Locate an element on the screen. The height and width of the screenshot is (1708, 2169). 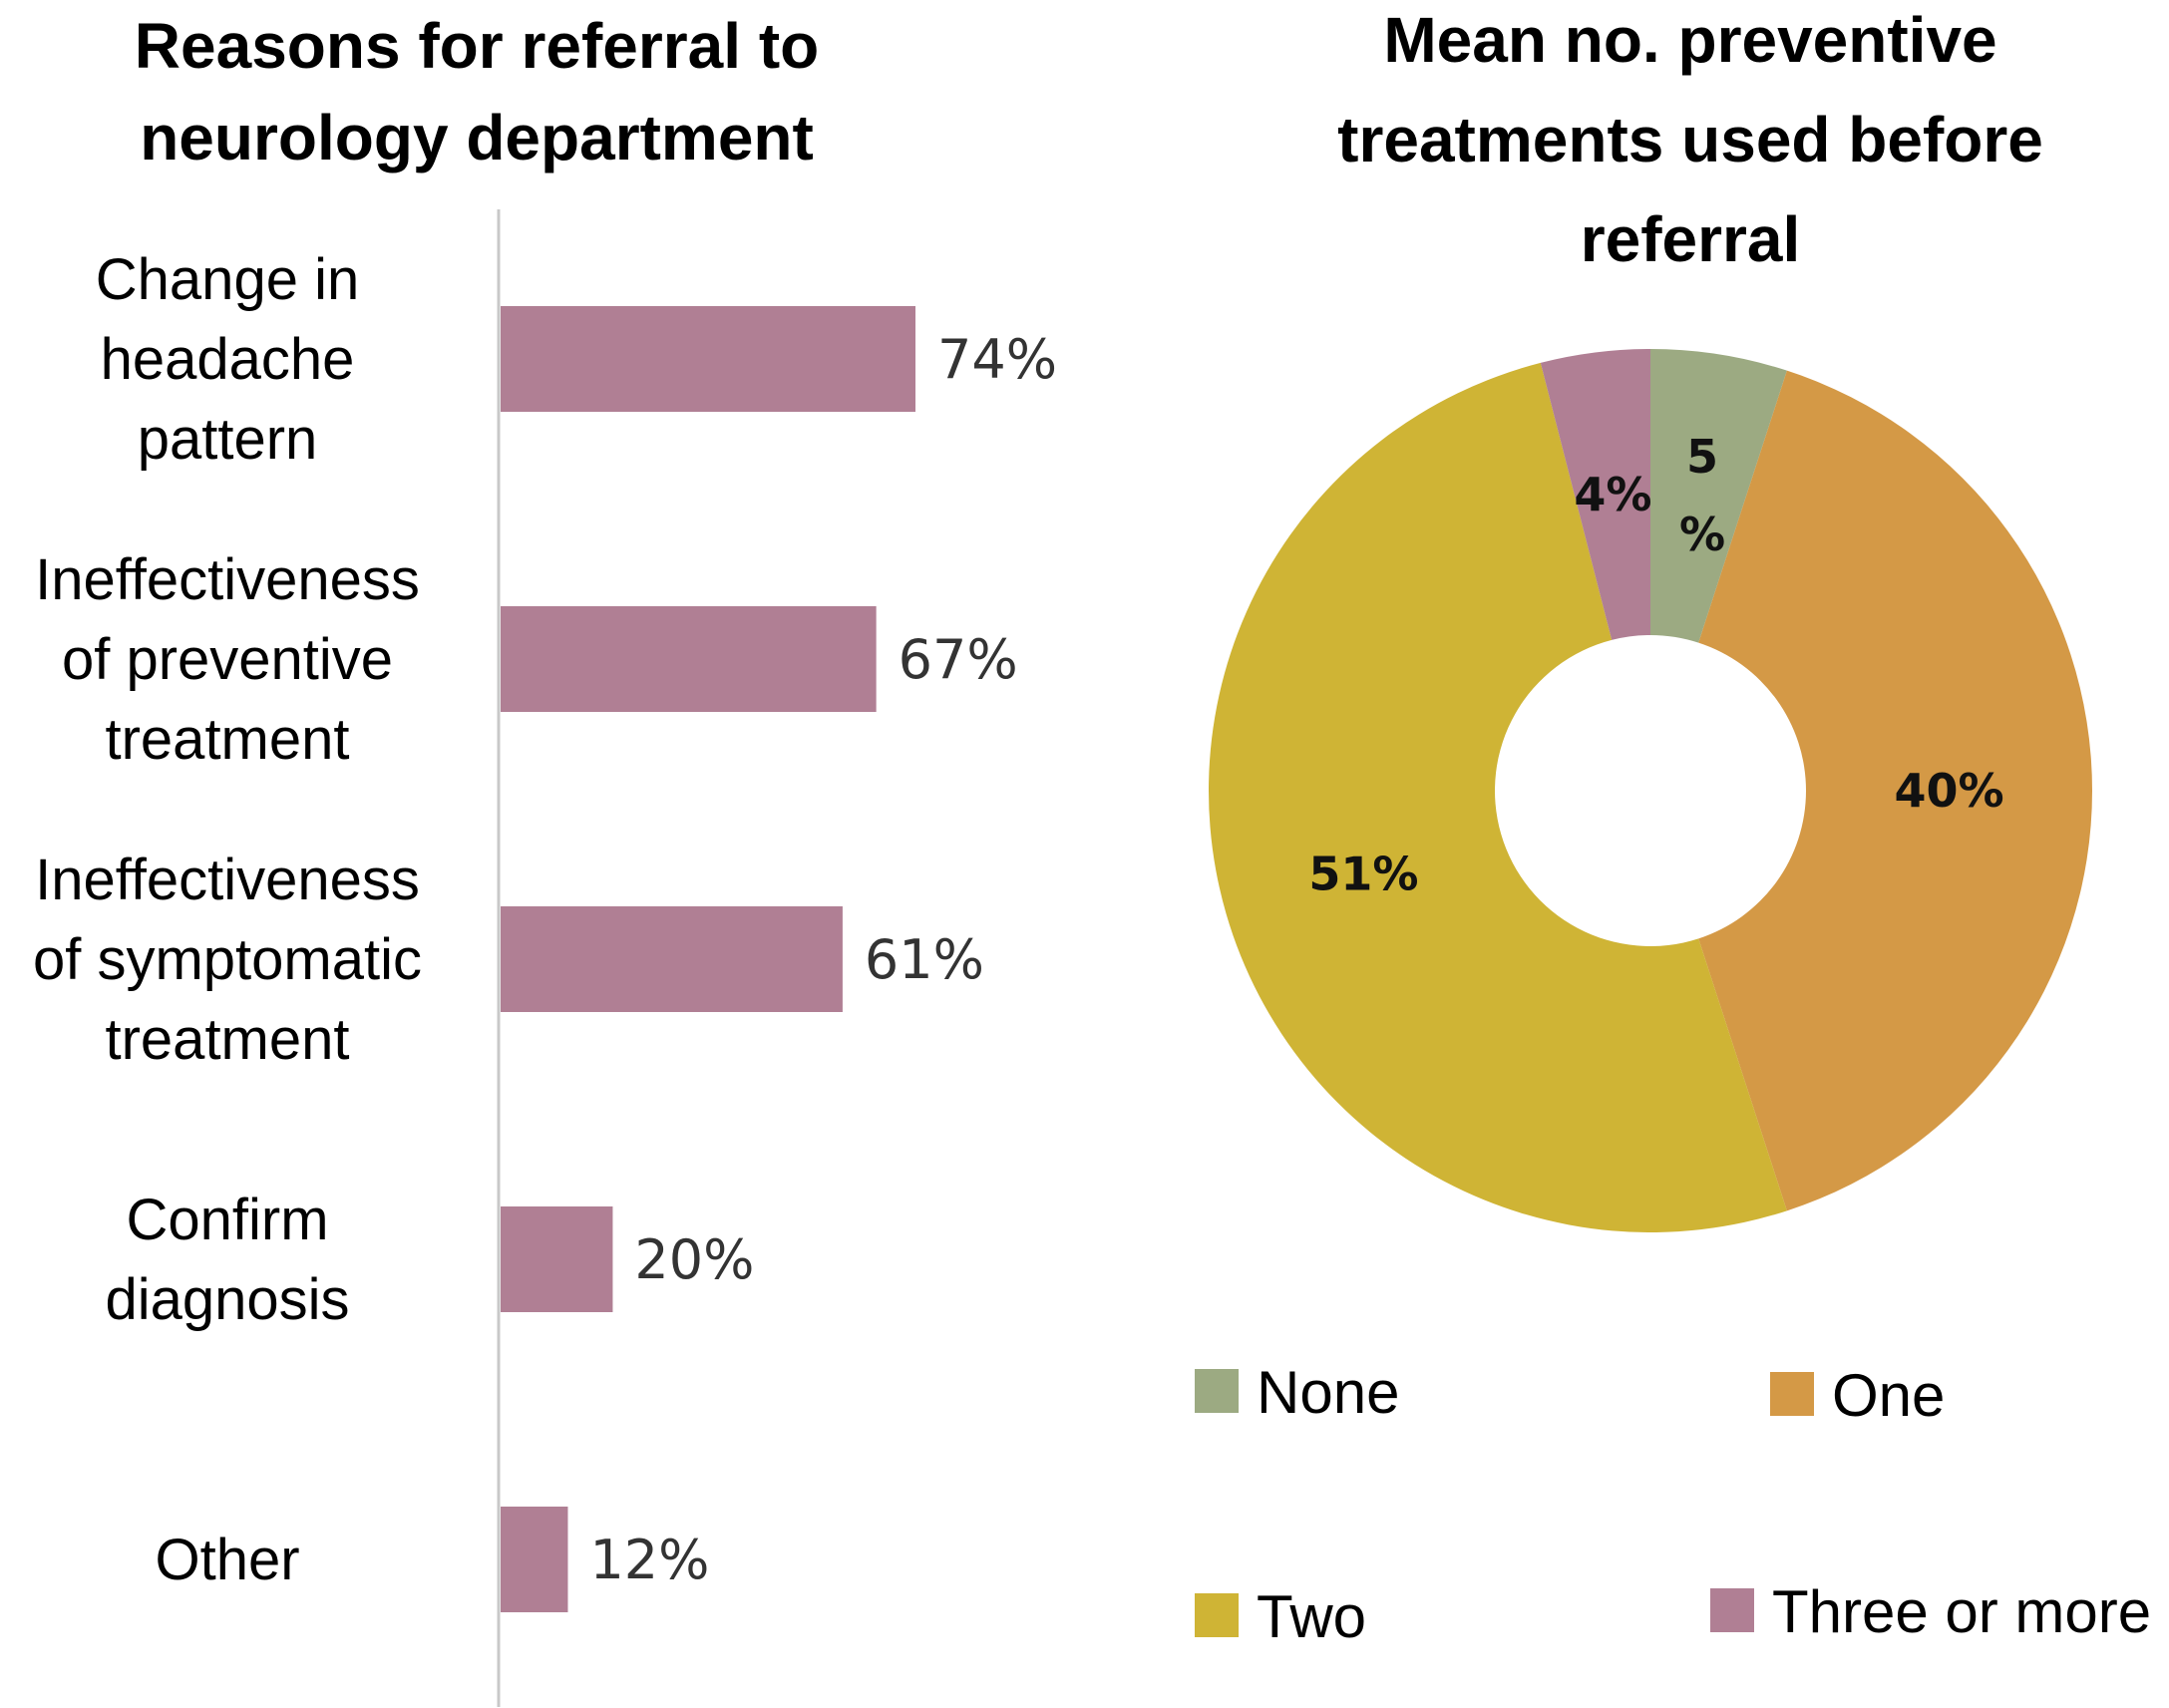
donut-chart-title-line: treatments used before is located at coordinates (1690, 139).